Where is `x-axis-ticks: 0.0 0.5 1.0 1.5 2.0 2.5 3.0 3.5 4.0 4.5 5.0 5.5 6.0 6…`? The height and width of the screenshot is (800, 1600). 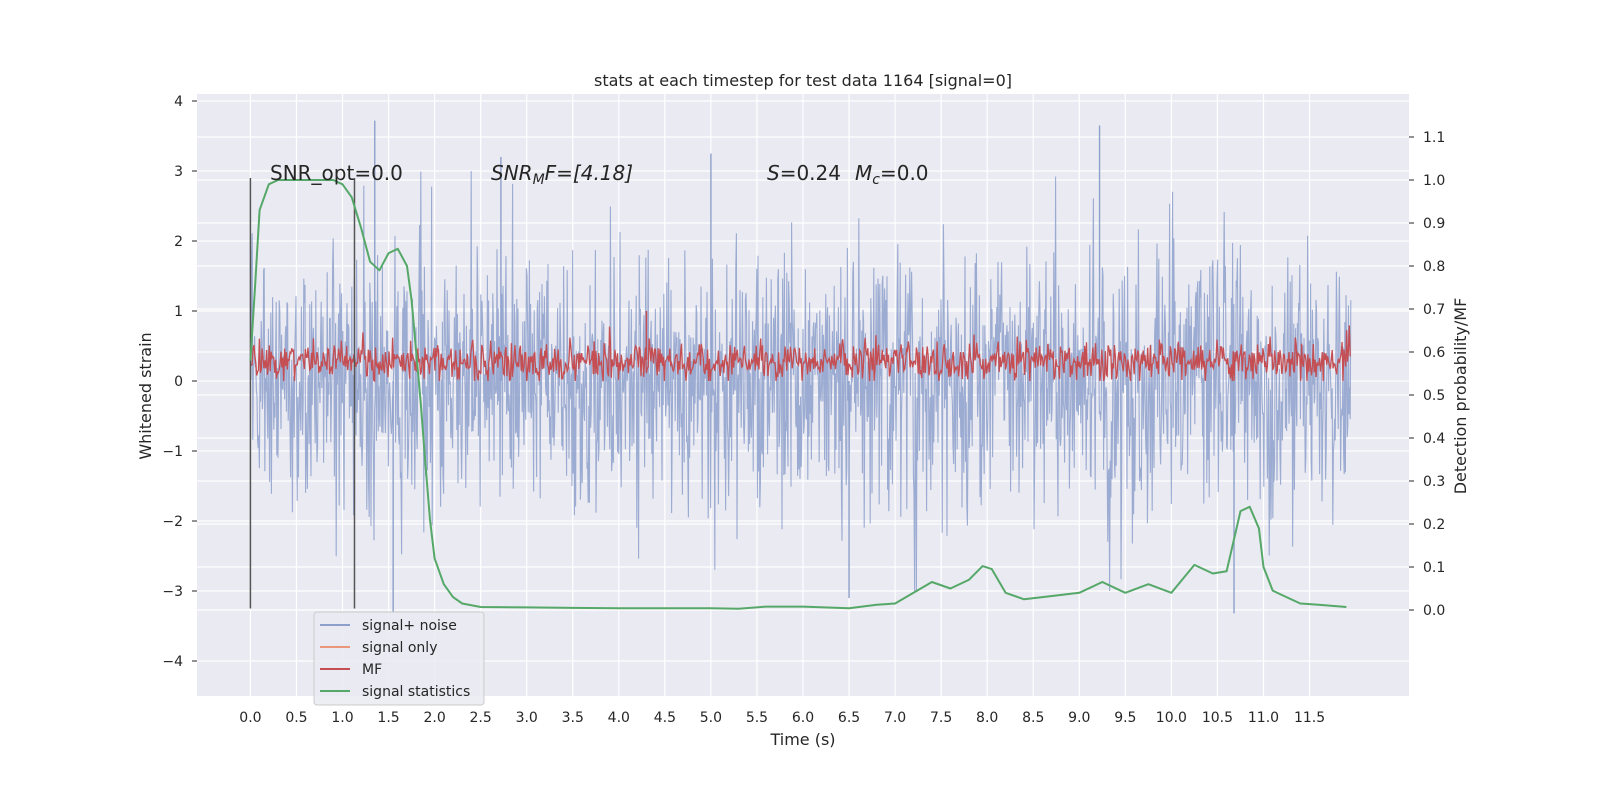
x-axis-ticks: 0.0 0.5 1.0 1.5 2.0 2.5 3.0 3.5 4.0 4.5 5.0 5.5 6.0 6… is located at coordinates (782, 718).